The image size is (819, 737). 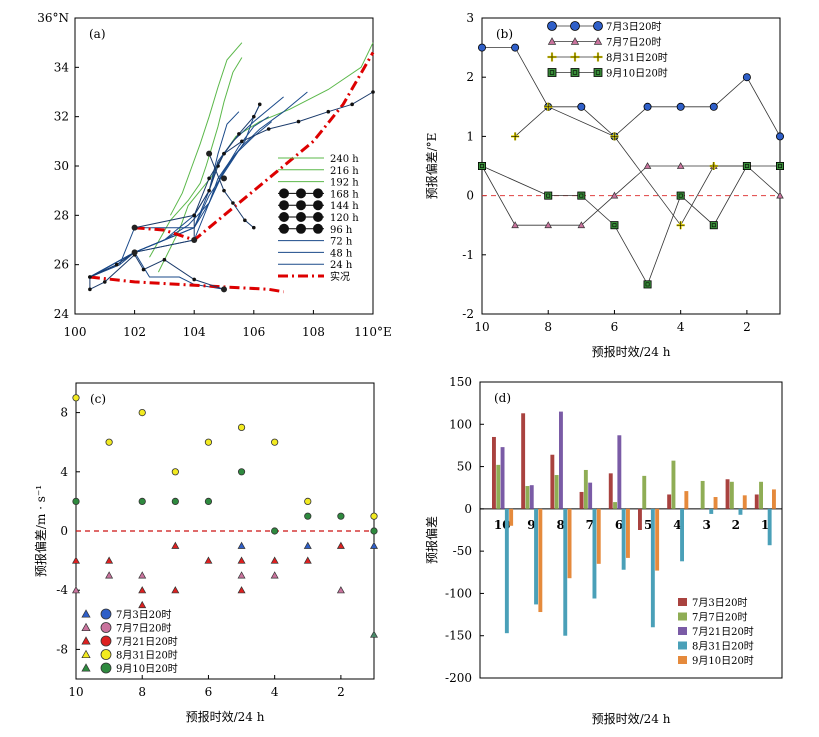 I want to click on x-tick-label: 6, so click(x=615, y=327).